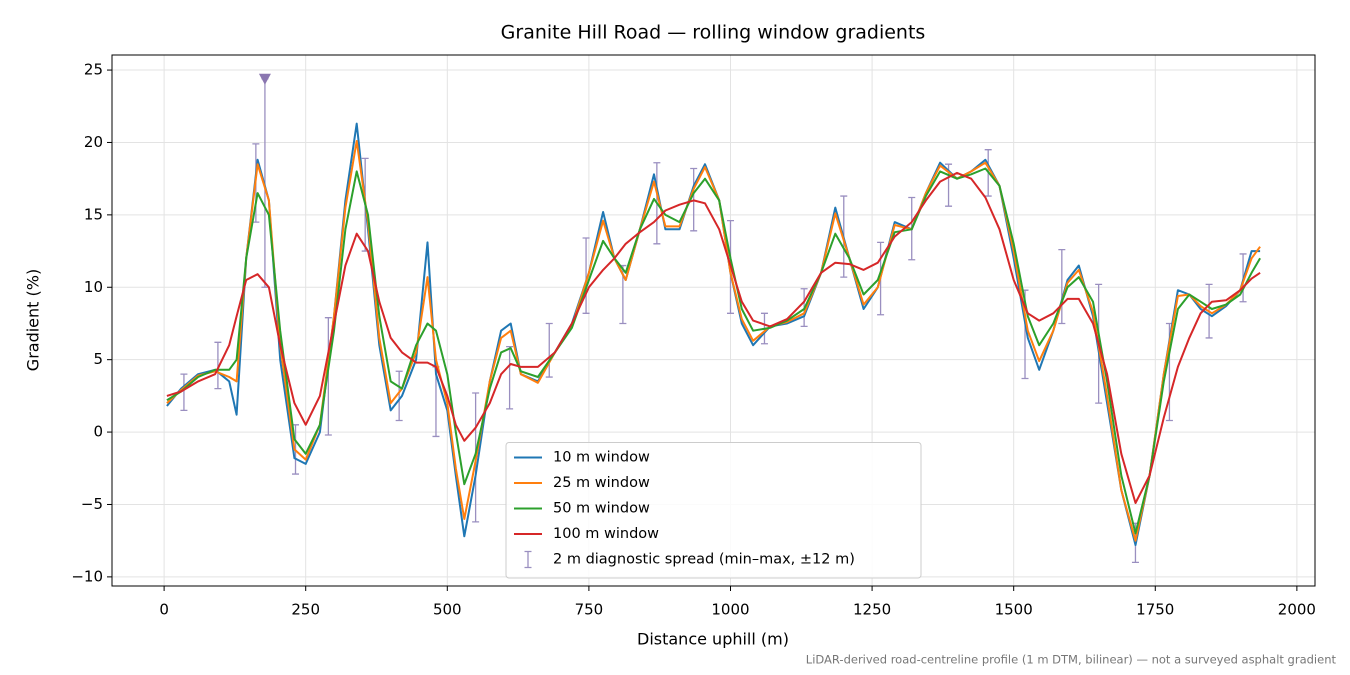  Describe the element at coordinates (713, 639) in the screenshot. I see `x-axis-label: Distance uphill (m)` at that location.